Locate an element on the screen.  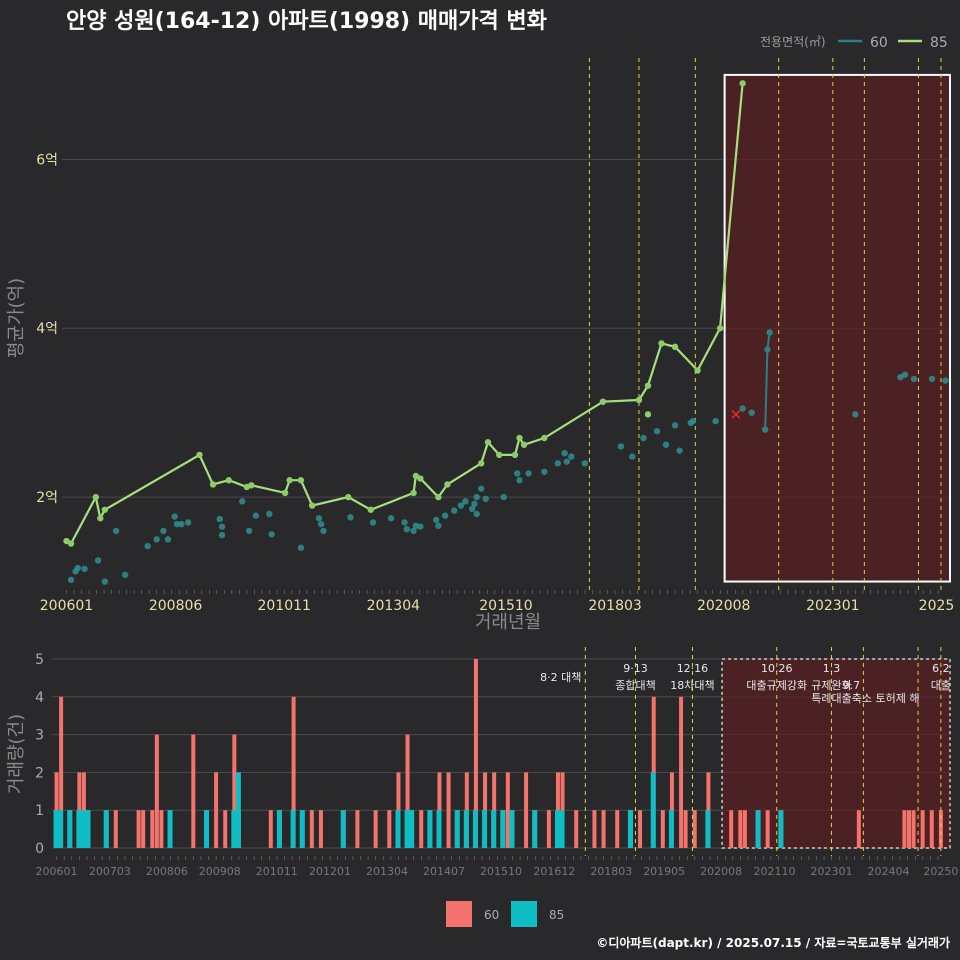
series-60-line is located at coordinates (767, 381).